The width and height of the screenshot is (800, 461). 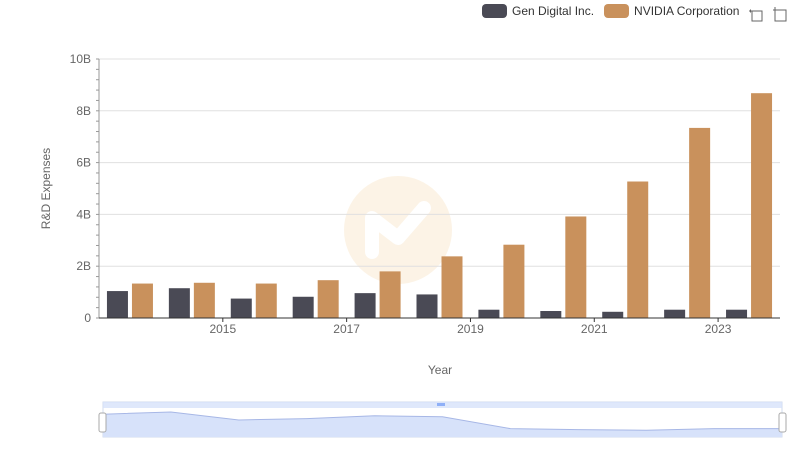 I want to click on bar-gen-digital-2016, so click(x=241, y=308).